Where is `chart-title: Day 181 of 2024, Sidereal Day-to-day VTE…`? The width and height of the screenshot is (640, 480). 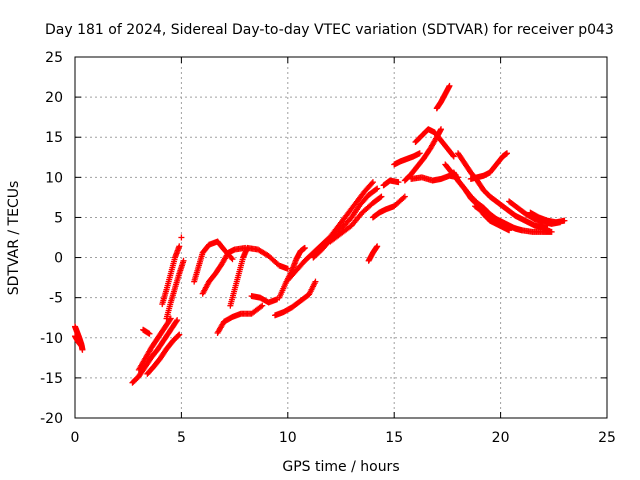 chart-title: Day 181 of 2024, Sidereal Day-to-day VTE… is located at coordinates (329, 30).